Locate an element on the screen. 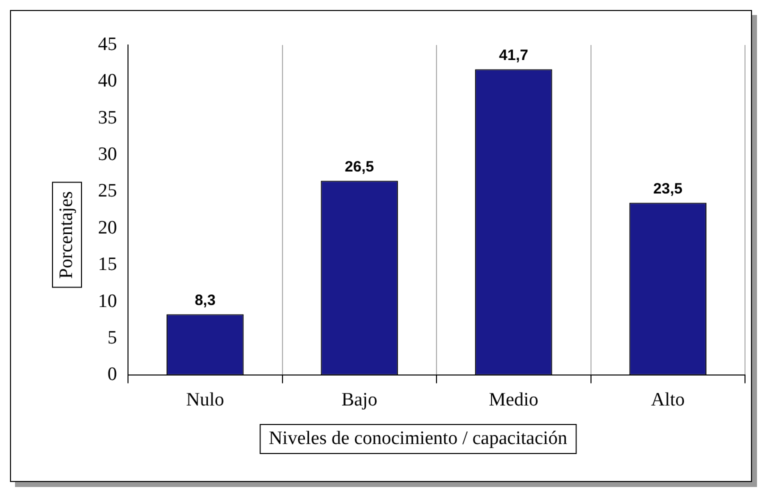 This screenshot has width=771, height=498. y-tick-label: 10 is located at coordinates (107, 301).